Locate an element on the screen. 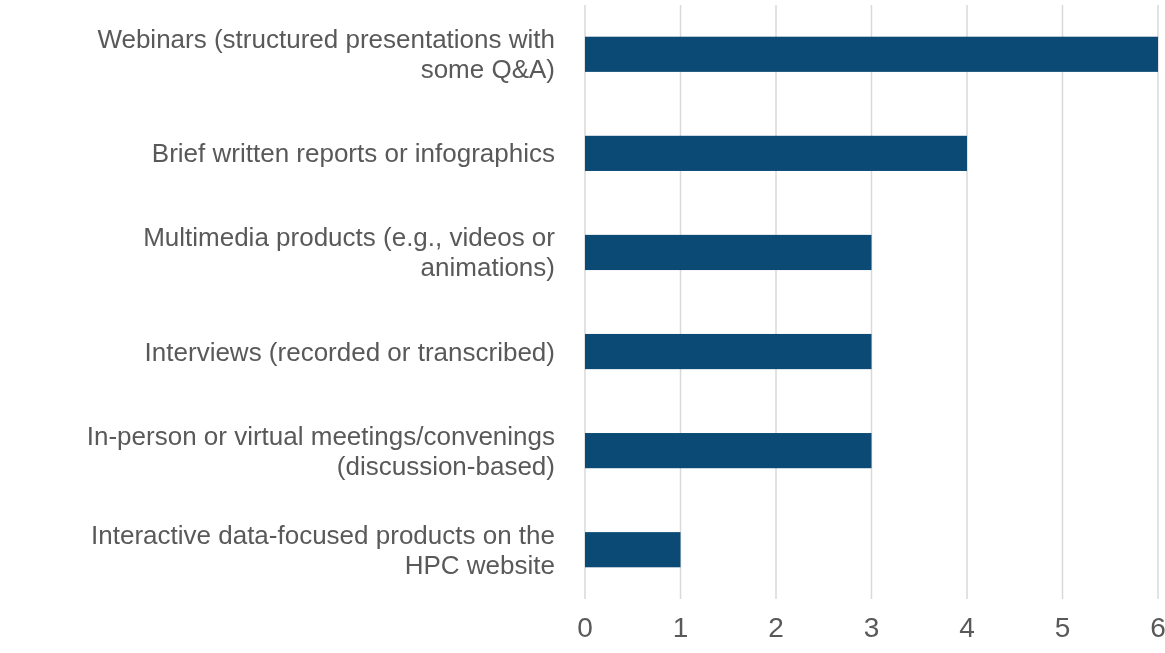 The height and width of the screenshot is (653, 1165). y-tick-label: Interviews (recorded or transcribed) is located at coordinates (349, 351).